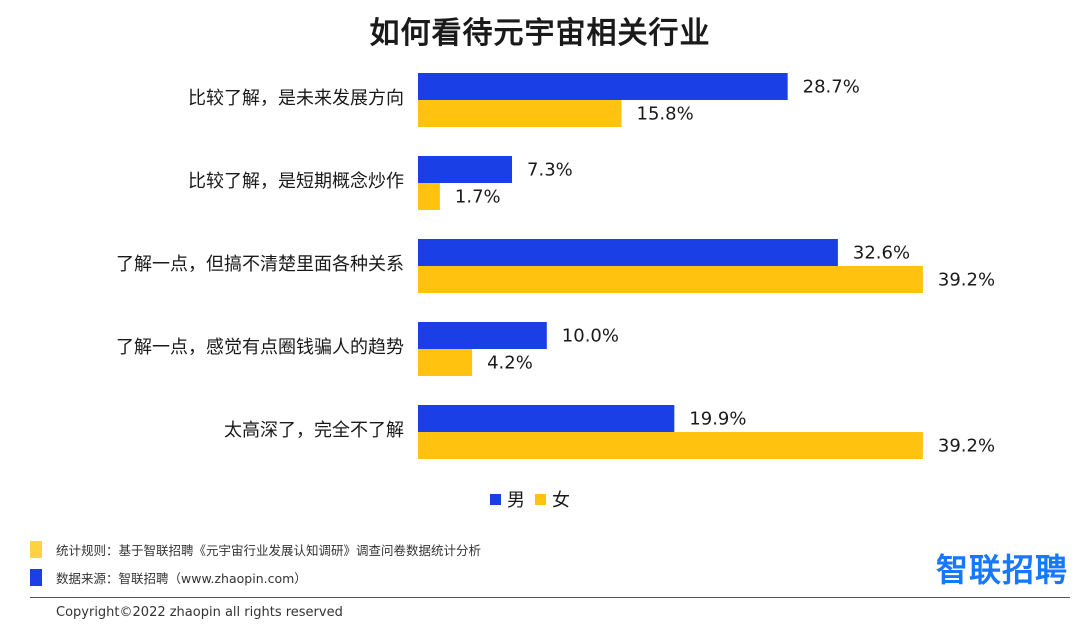  What do you see at coordinates (478, 197) in the screenshot?
I see `value-label-female: 1.7%` at bounding box center [478, 197].